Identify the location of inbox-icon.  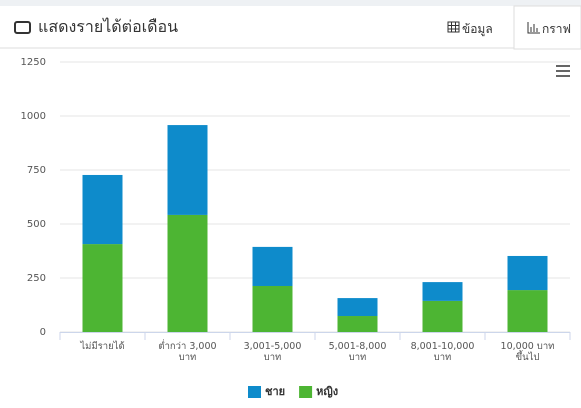
(22, 27).